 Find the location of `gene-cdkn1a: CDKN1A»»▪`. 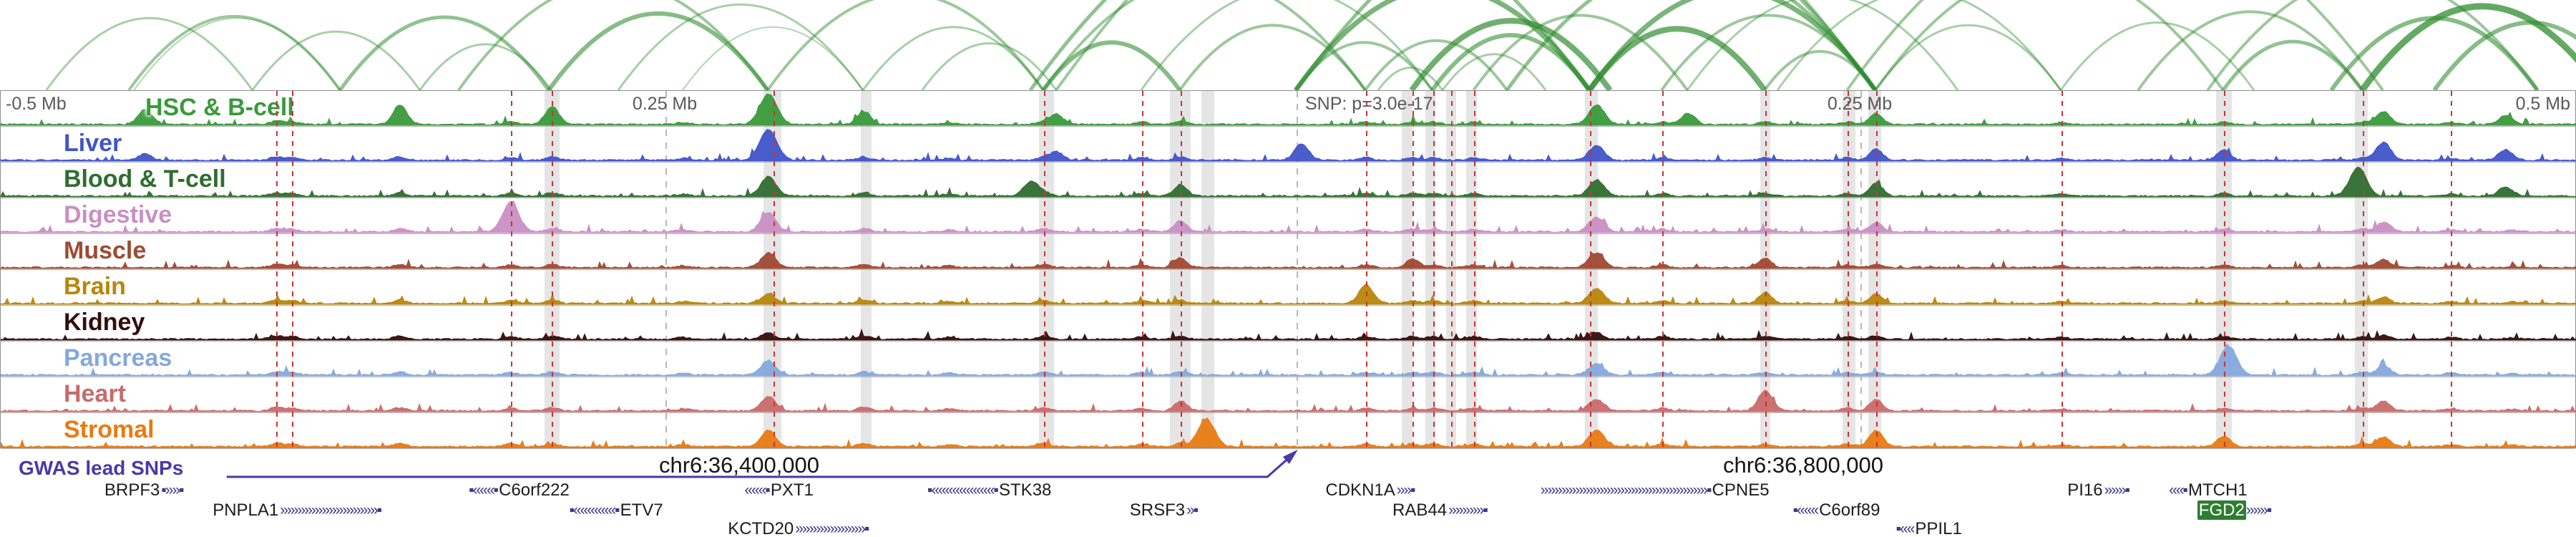

gene-cdkn1a: CDKN1A»»▪ is located at coordinates (1370, 490).